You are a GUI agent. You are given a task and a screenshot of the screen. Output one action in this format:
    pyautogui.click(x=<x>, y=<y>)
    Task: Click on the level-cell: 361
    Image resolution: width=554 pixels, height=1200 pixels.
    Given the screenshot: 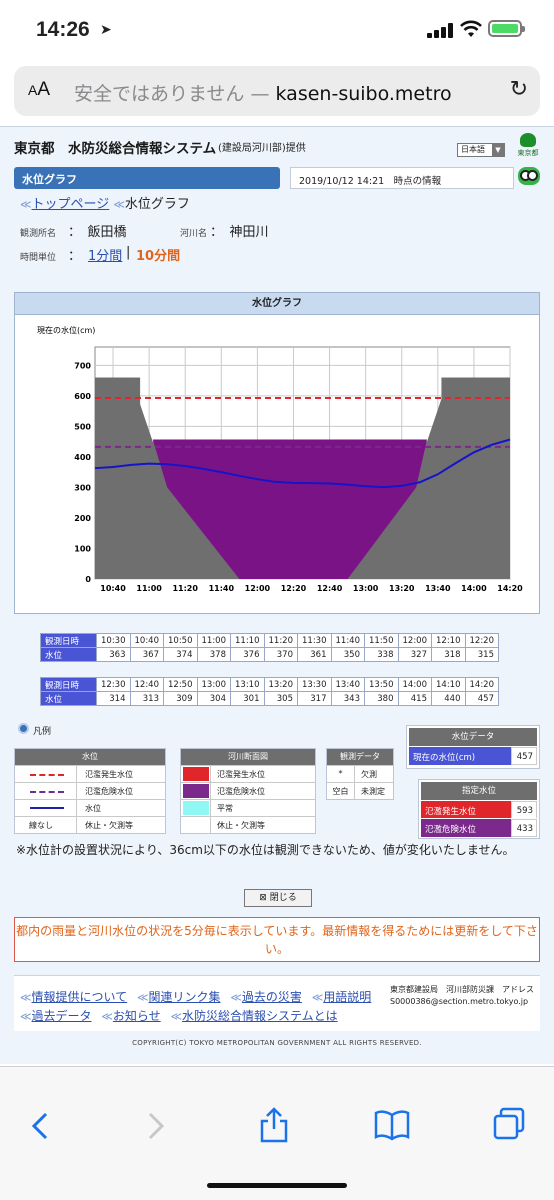 What is the action you would take?
    pyautogui.click(x=314, y=654)
    